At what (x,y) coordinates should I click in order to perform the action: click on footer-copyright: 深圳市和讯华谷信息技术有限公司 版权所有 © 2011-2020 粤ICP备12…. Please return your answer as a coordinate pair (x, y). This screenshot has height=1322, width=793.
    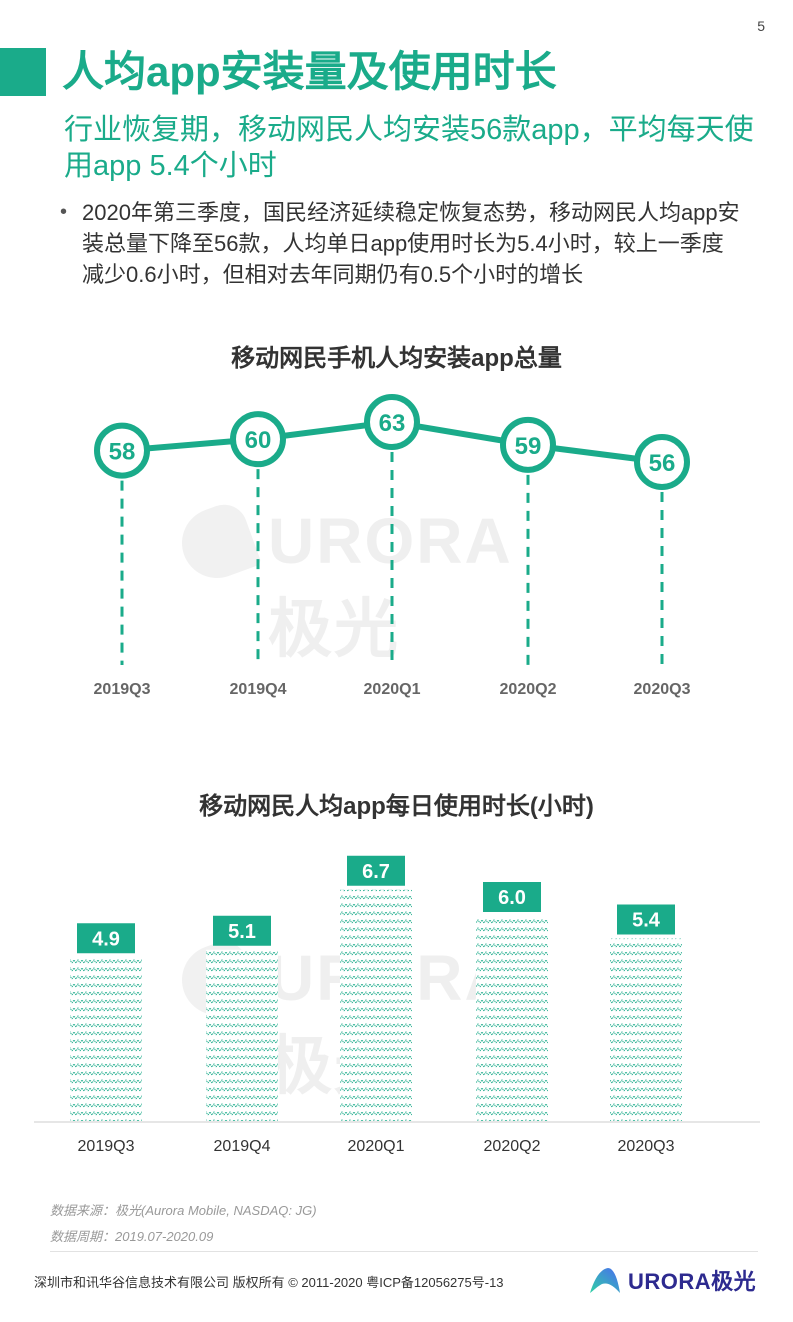
    Looking at the image, I should click on (269, 1282).